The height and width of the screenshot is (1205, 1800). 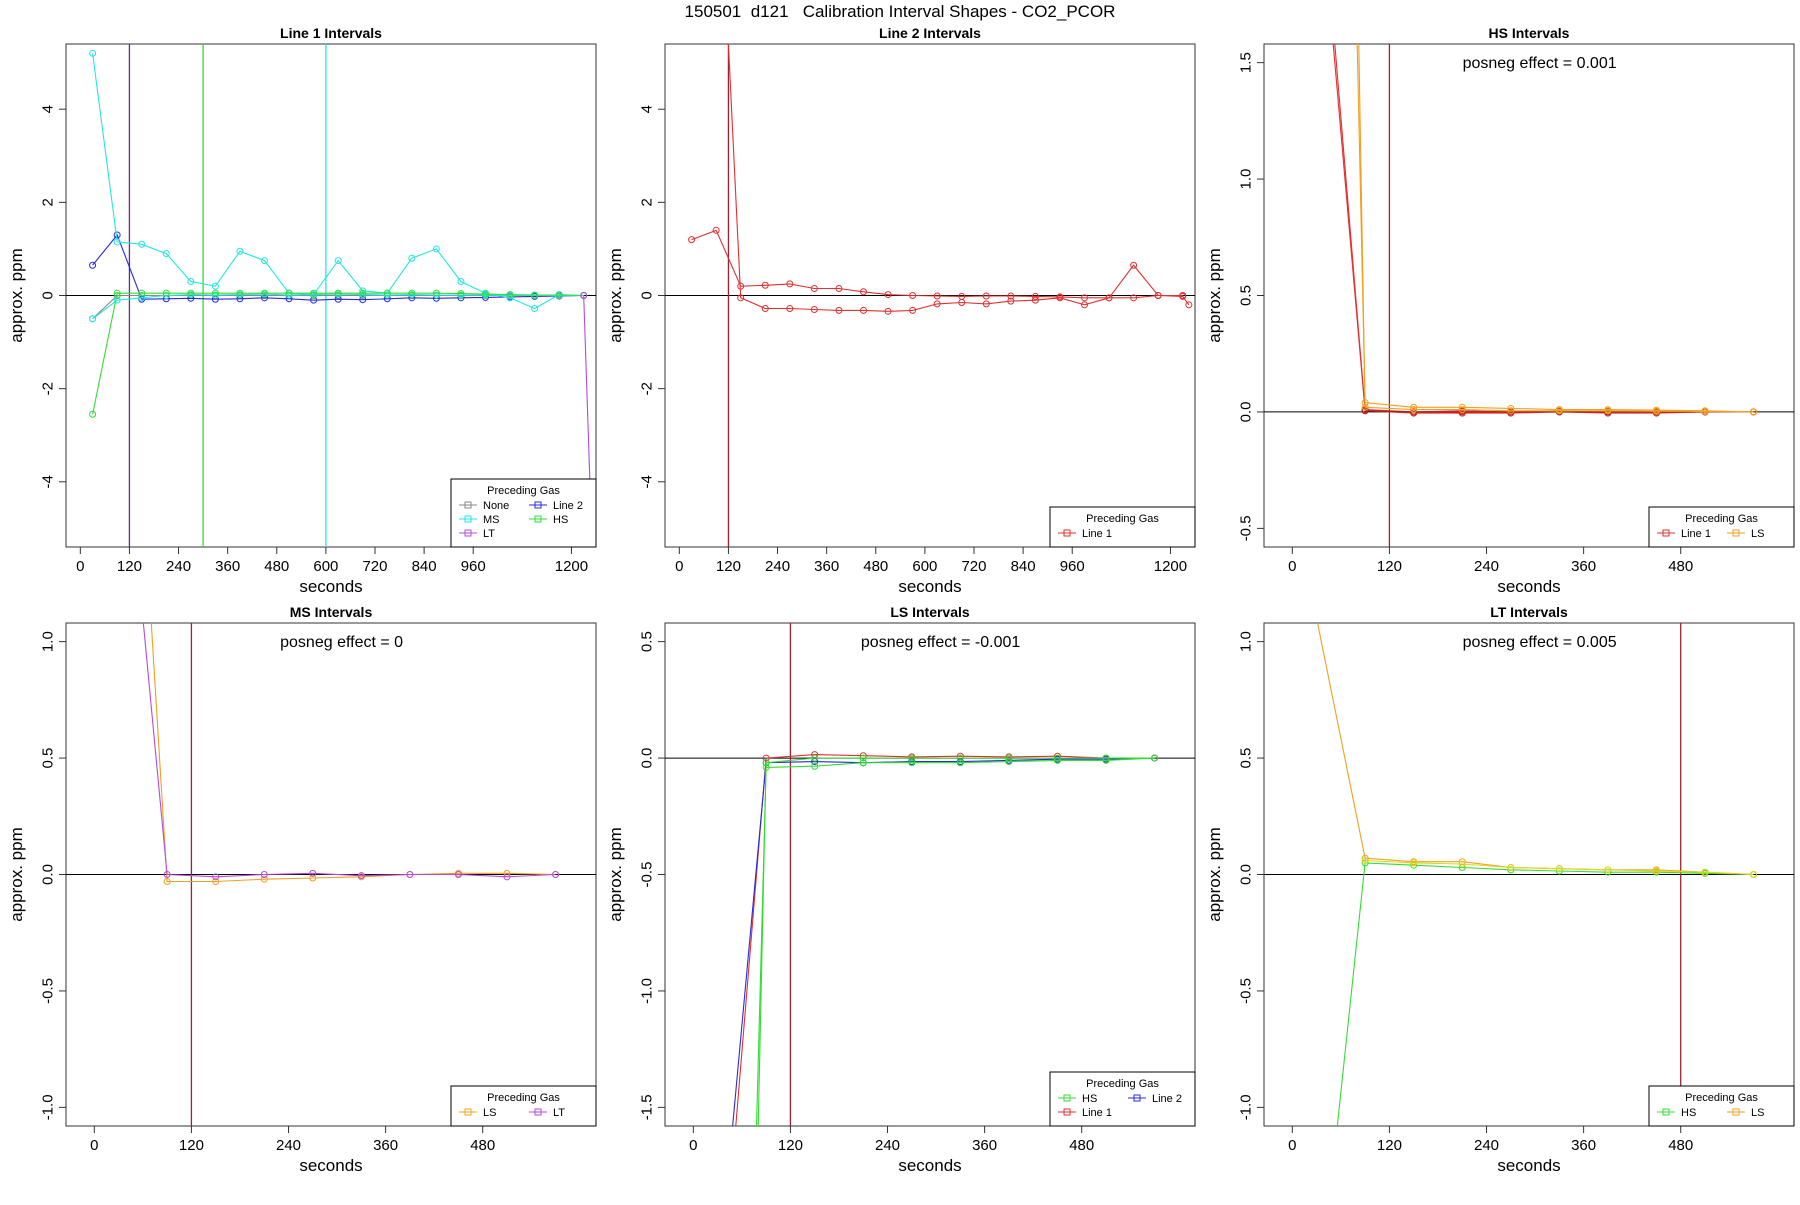 What do you see at coordinates (930, 612) in the screenshot?
I see `panel-title: LS Intervals` at bounding box center [930, 612].